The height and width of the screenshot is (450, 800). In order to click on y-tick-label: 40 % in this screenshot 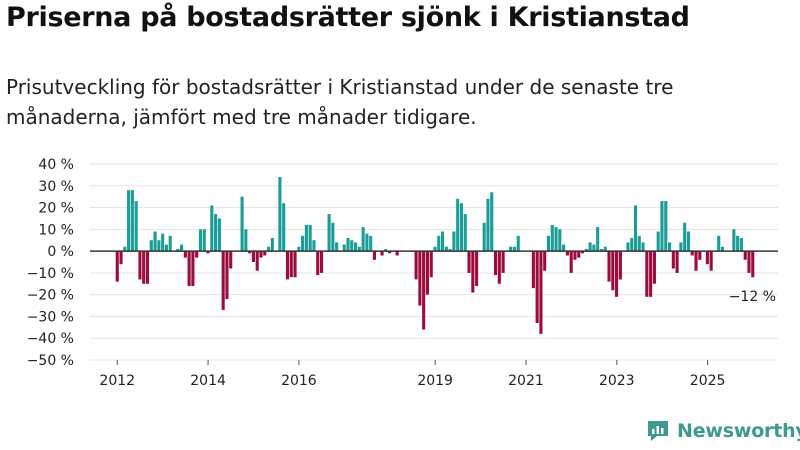, I will do `click(56, 165)`.